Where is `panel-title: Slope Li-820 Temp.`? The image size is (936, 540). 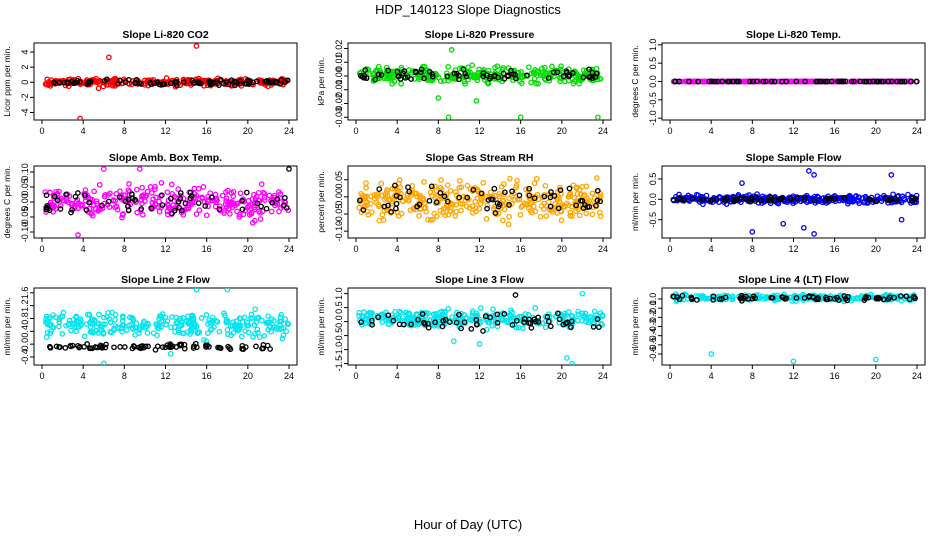
panel-title: Slope Li-820 Temp. is located at coordinates (793, 35).